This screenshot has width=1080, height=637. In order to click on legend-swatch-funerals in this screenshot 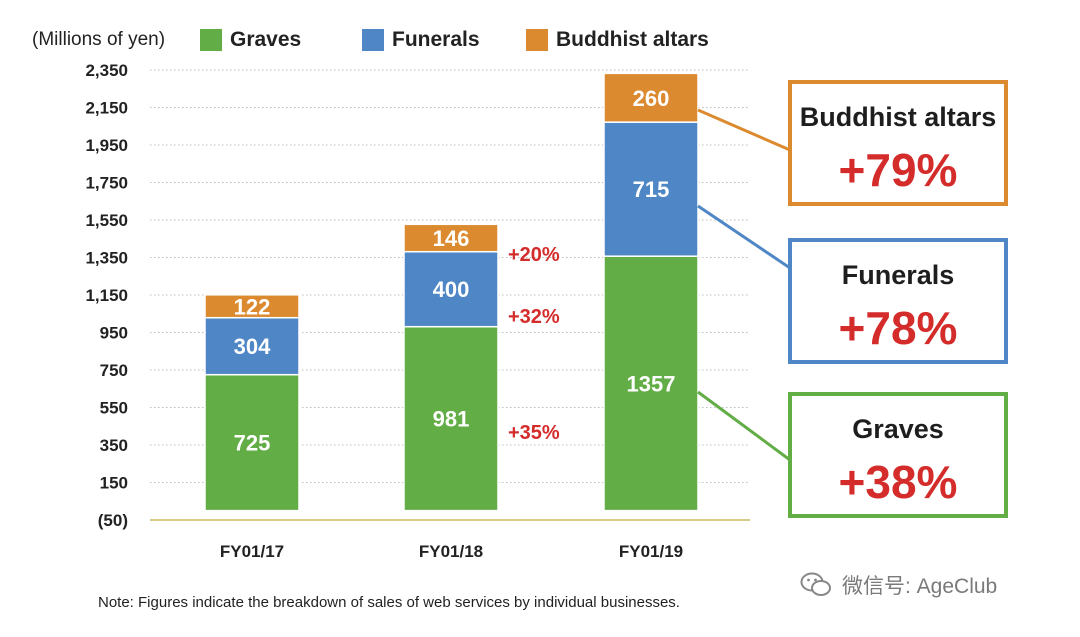, I will do `click(373, 40)`.